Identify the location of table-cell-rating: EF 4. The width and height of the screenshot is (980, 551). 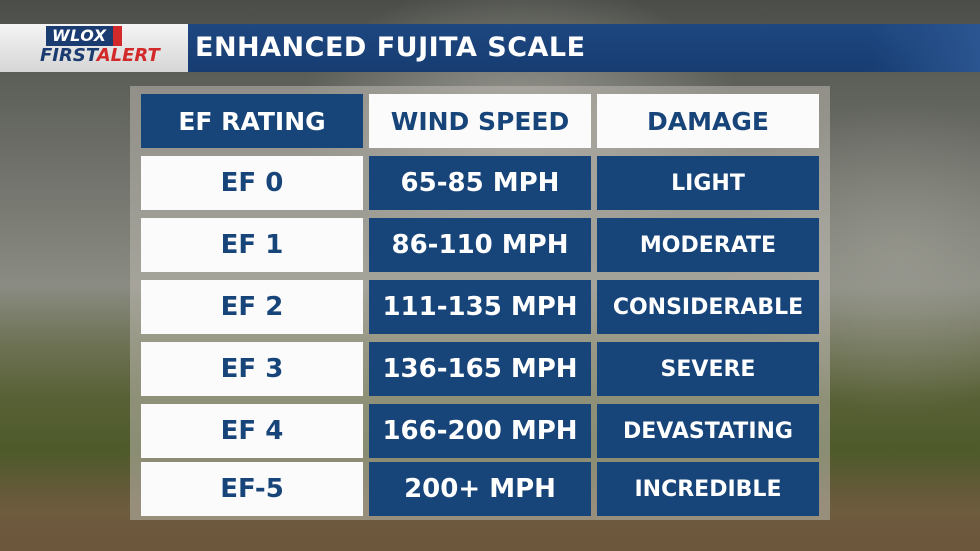
(252, 431).